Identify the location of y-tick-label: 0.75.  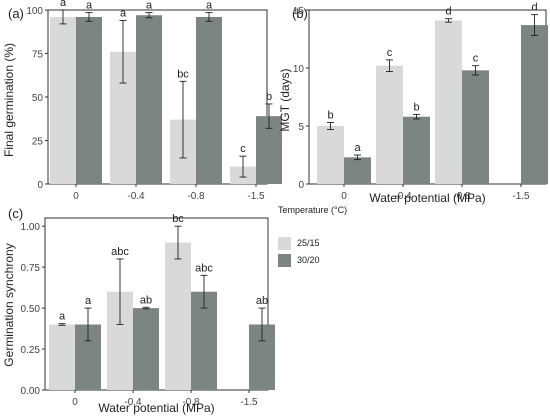
(31, 268).